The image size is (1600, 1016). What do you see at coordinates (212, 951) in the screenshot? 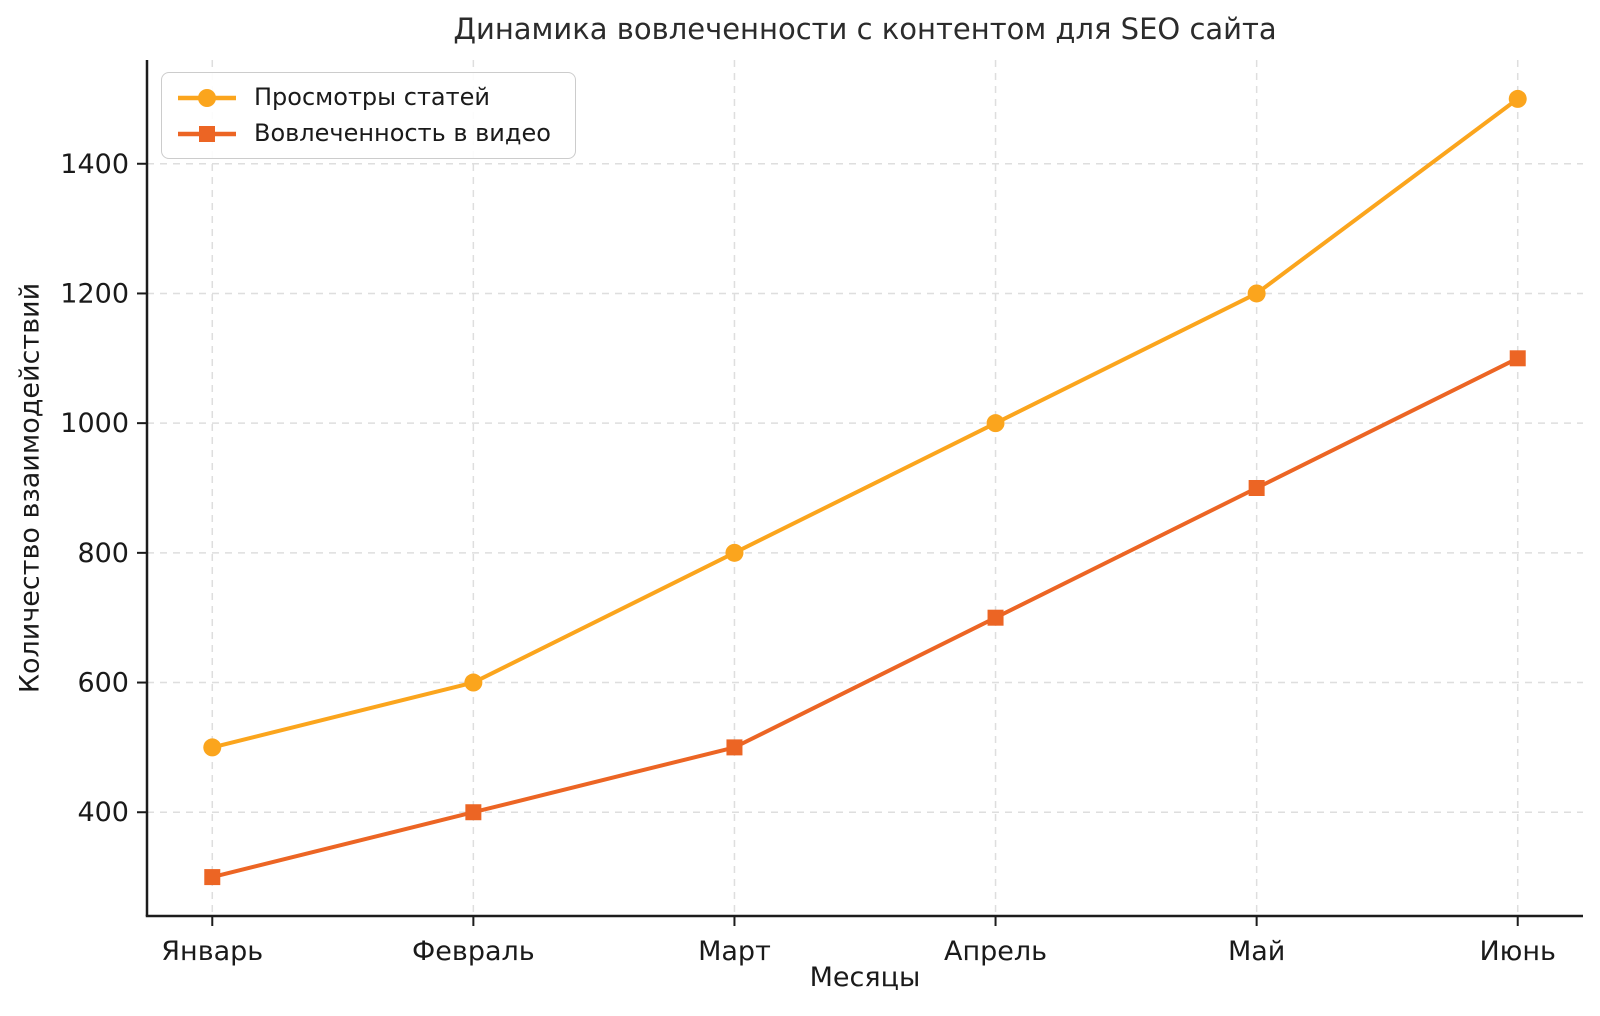
I see `x-tick-label: Январь` at bounding box center [212, 951].